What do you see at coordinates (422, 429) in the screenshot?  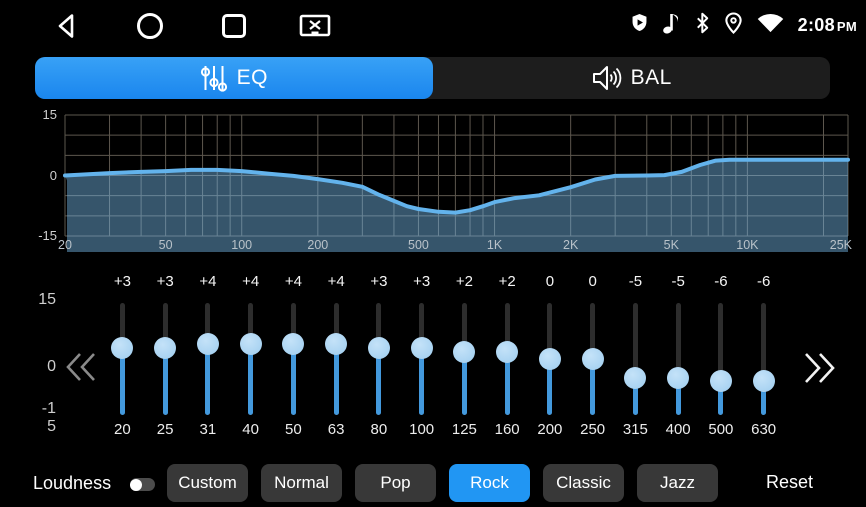 I see `eq-band-frequency-label: 100` at bounding box center [422, 429].